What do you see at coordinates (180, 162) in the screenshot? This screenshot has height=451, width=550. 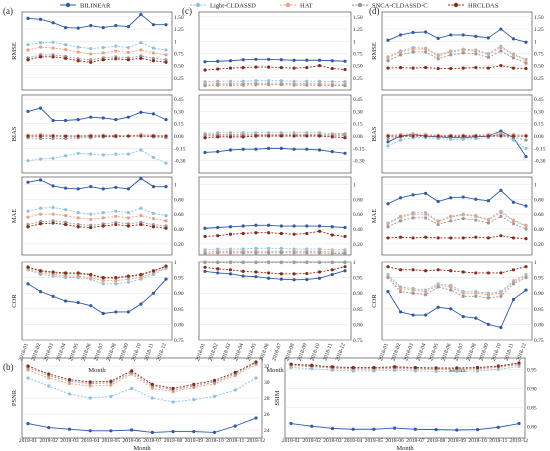 I see `y-tick-label: -0.30` at bounding box center [180, 162].